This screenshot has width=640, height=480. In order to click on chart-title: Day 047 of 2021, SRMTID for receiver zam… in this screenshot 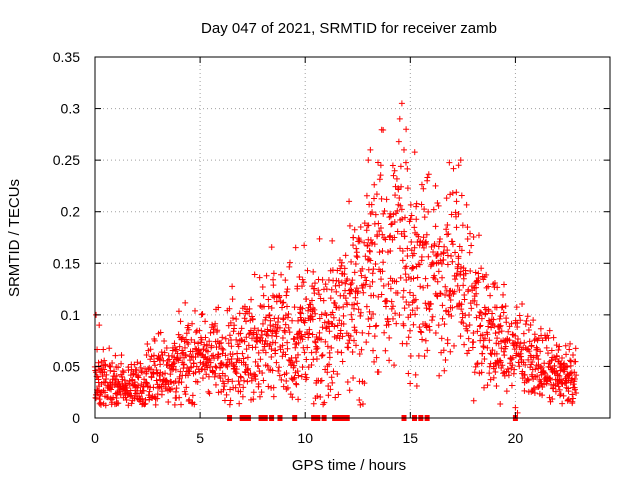, I will do `click(349, 28)`.